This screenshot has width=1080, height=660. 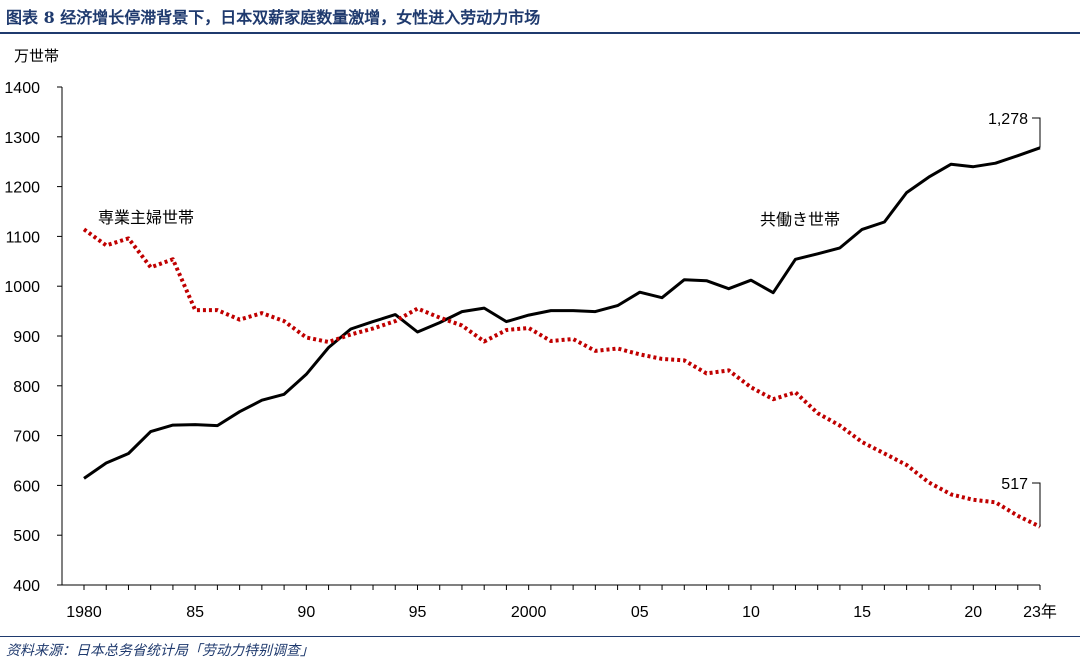 I want to click on y-tick-label: 800, so click(x=26, y=387).